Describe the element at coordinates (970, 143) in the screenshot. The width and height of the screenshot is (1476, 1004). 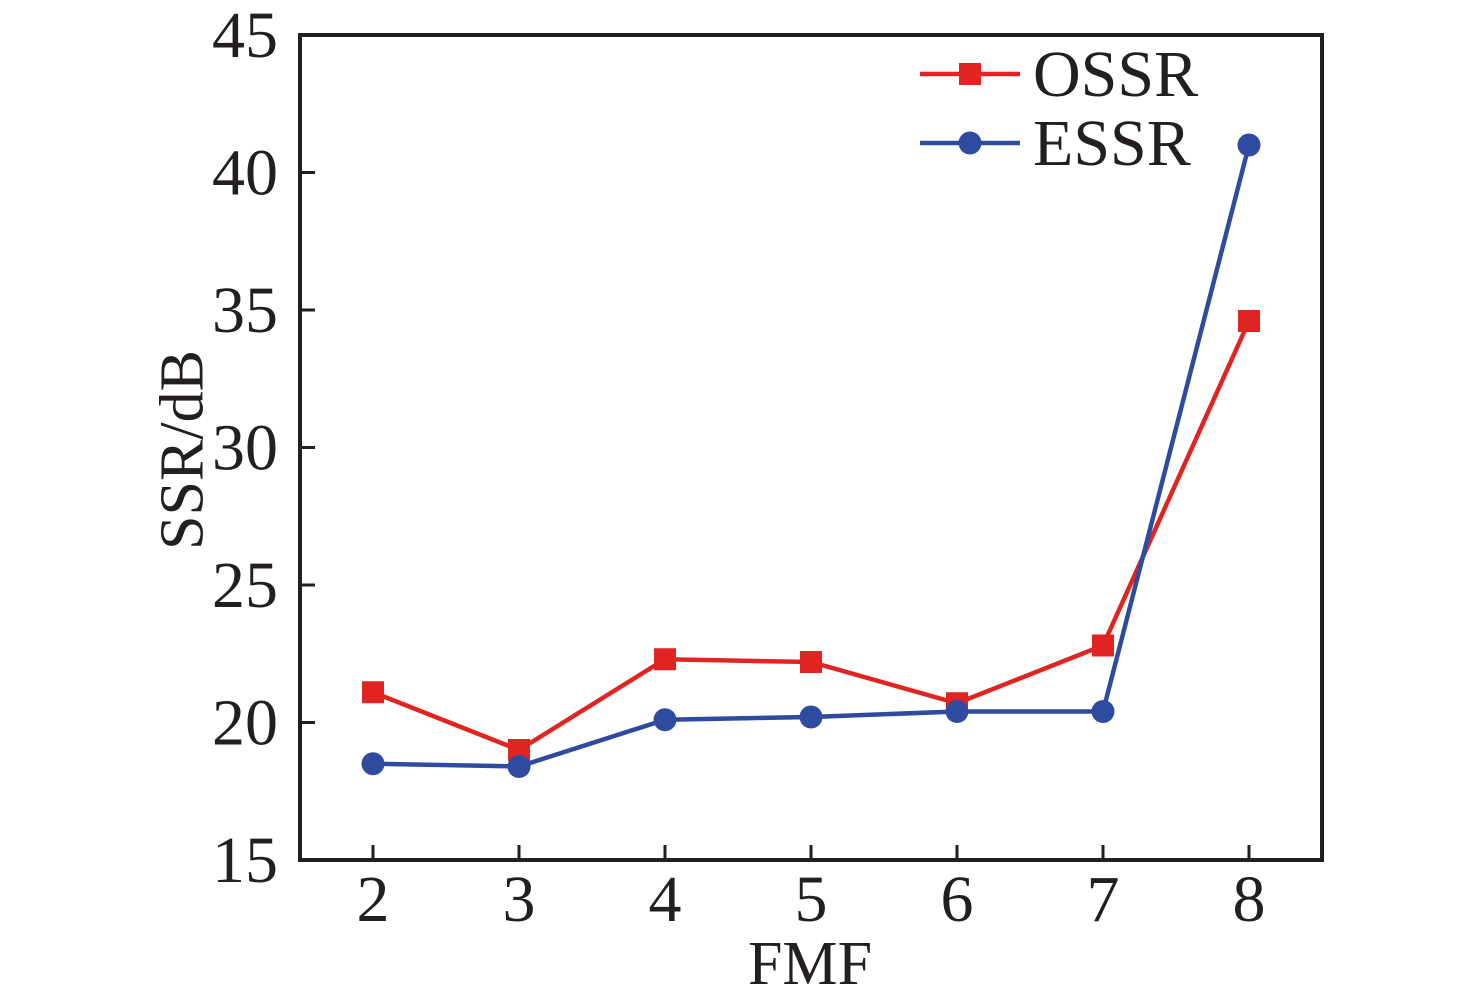
I see `circle-marker-icon` at that location.